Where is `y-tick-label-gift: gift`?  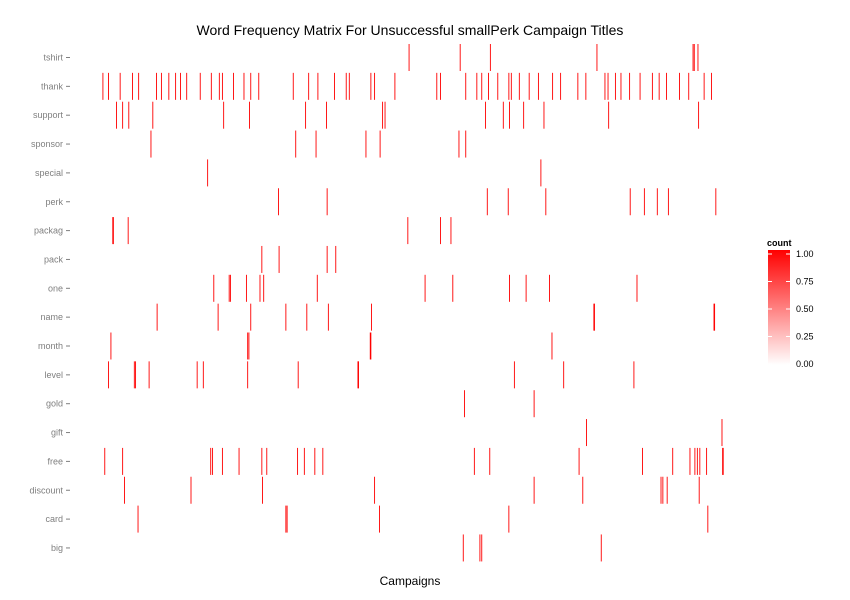
y-tick-label-gift: gift is located at coordinates (57, 433).